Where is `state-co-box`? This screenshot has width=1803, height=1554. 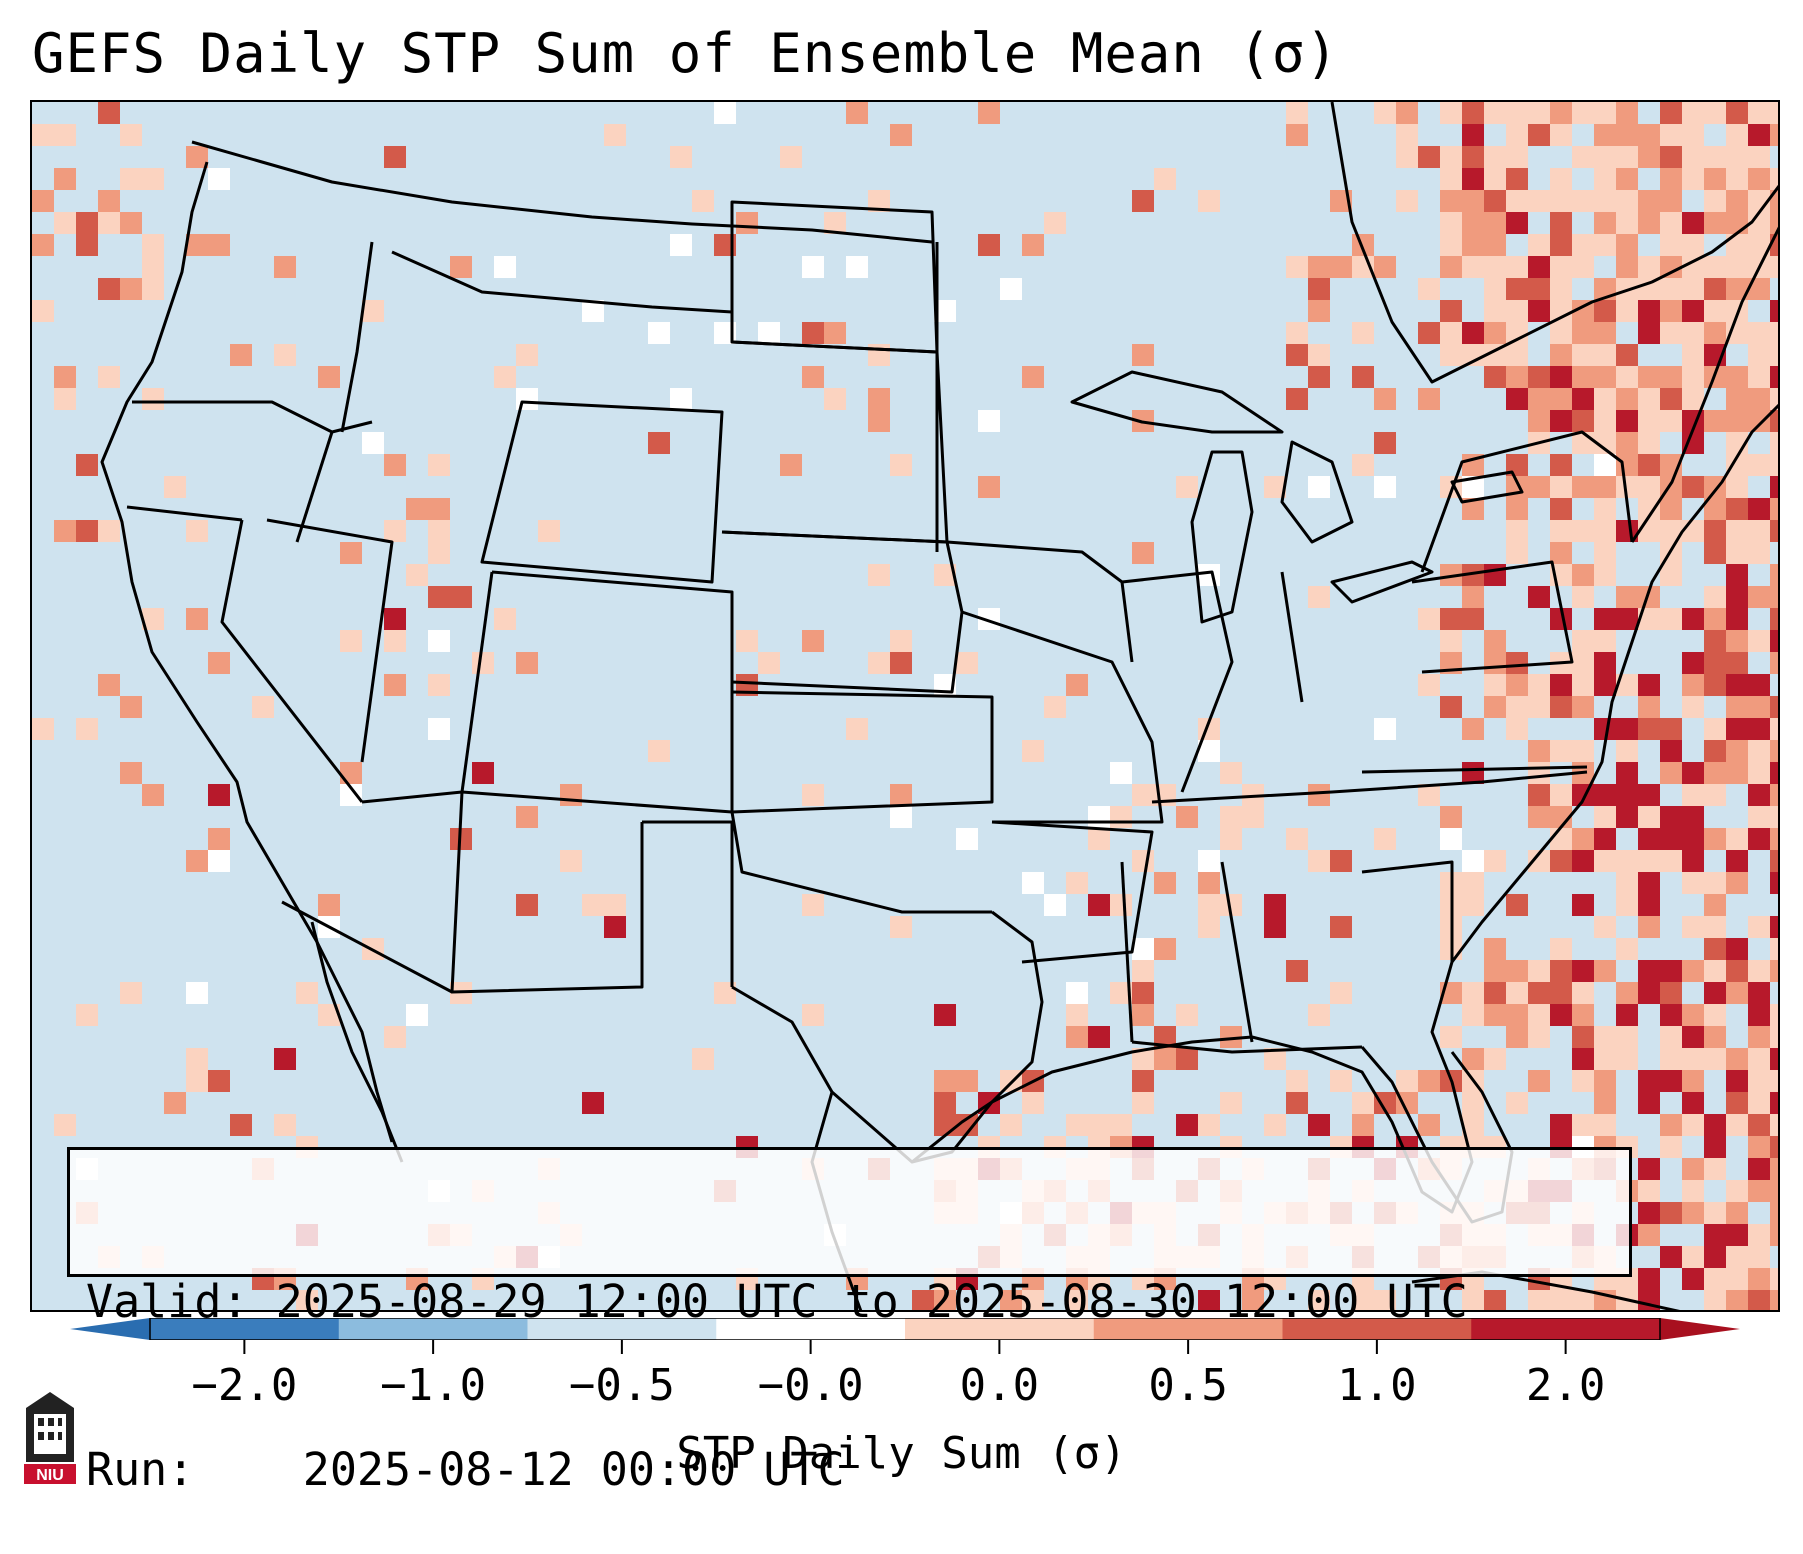
state-co-box is located at coordinates (597, 692).